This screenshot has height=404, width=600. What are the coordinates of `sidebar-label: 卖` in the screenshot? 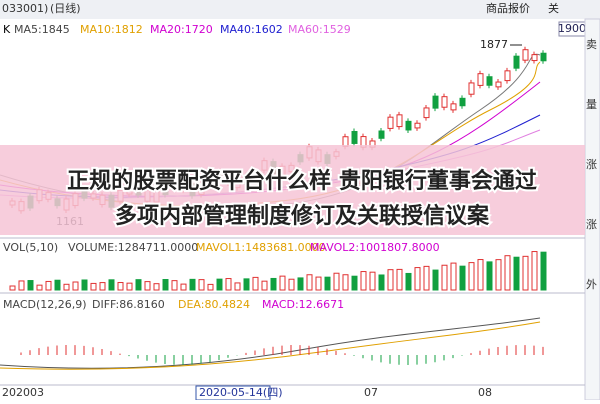 It's located at (591, 44).